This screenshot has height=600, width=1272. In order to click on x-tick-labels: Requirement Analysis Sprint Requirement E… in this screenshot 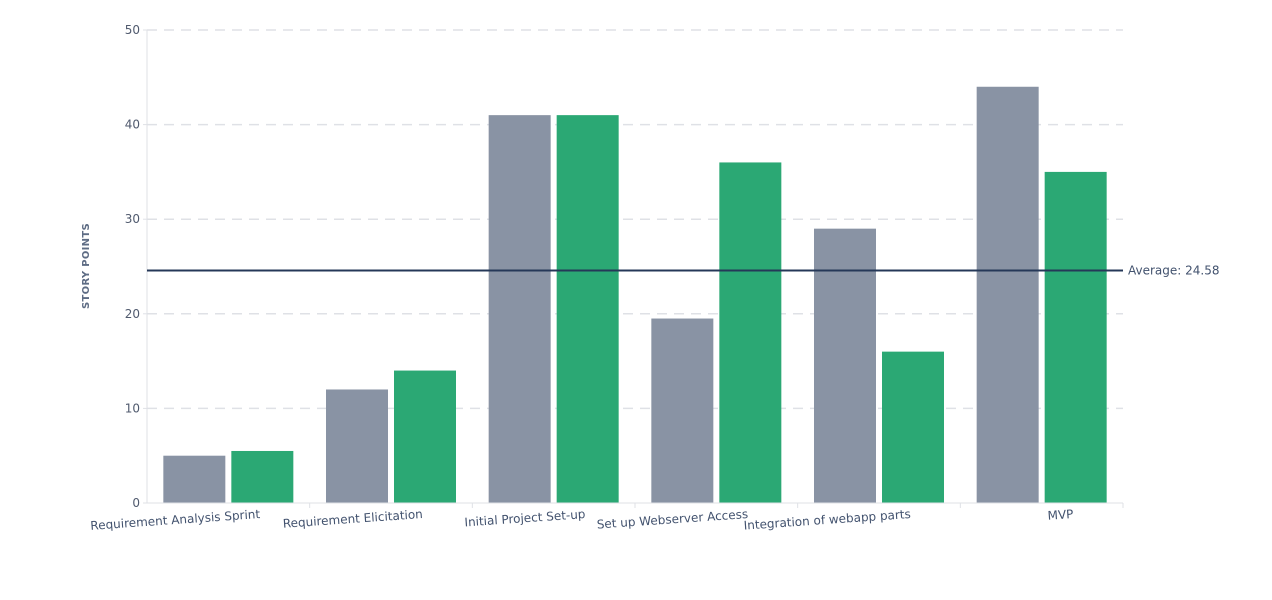, I will do `click(582, 520)`.